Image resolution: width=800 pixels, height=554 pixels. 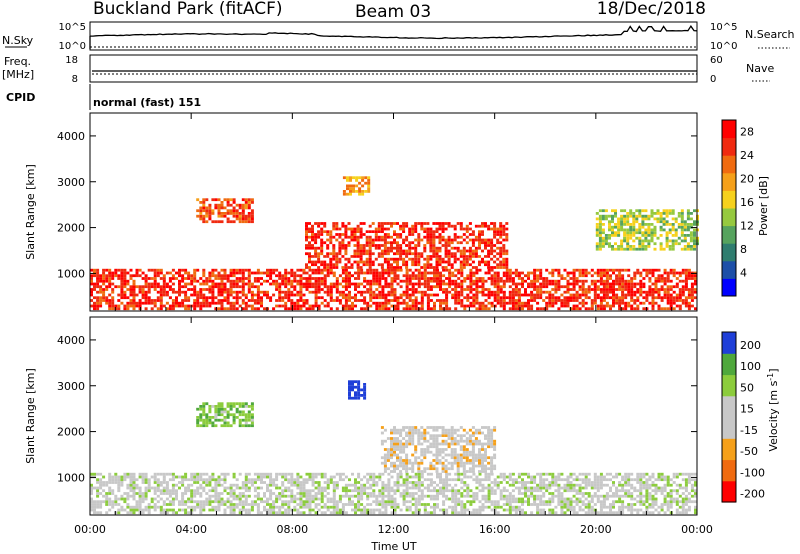 What do you see at coordinates (103, 97) in the screenshot?
I see `cpid-strip: CPID normal (fast) 151` at bounding box center [103, 97].